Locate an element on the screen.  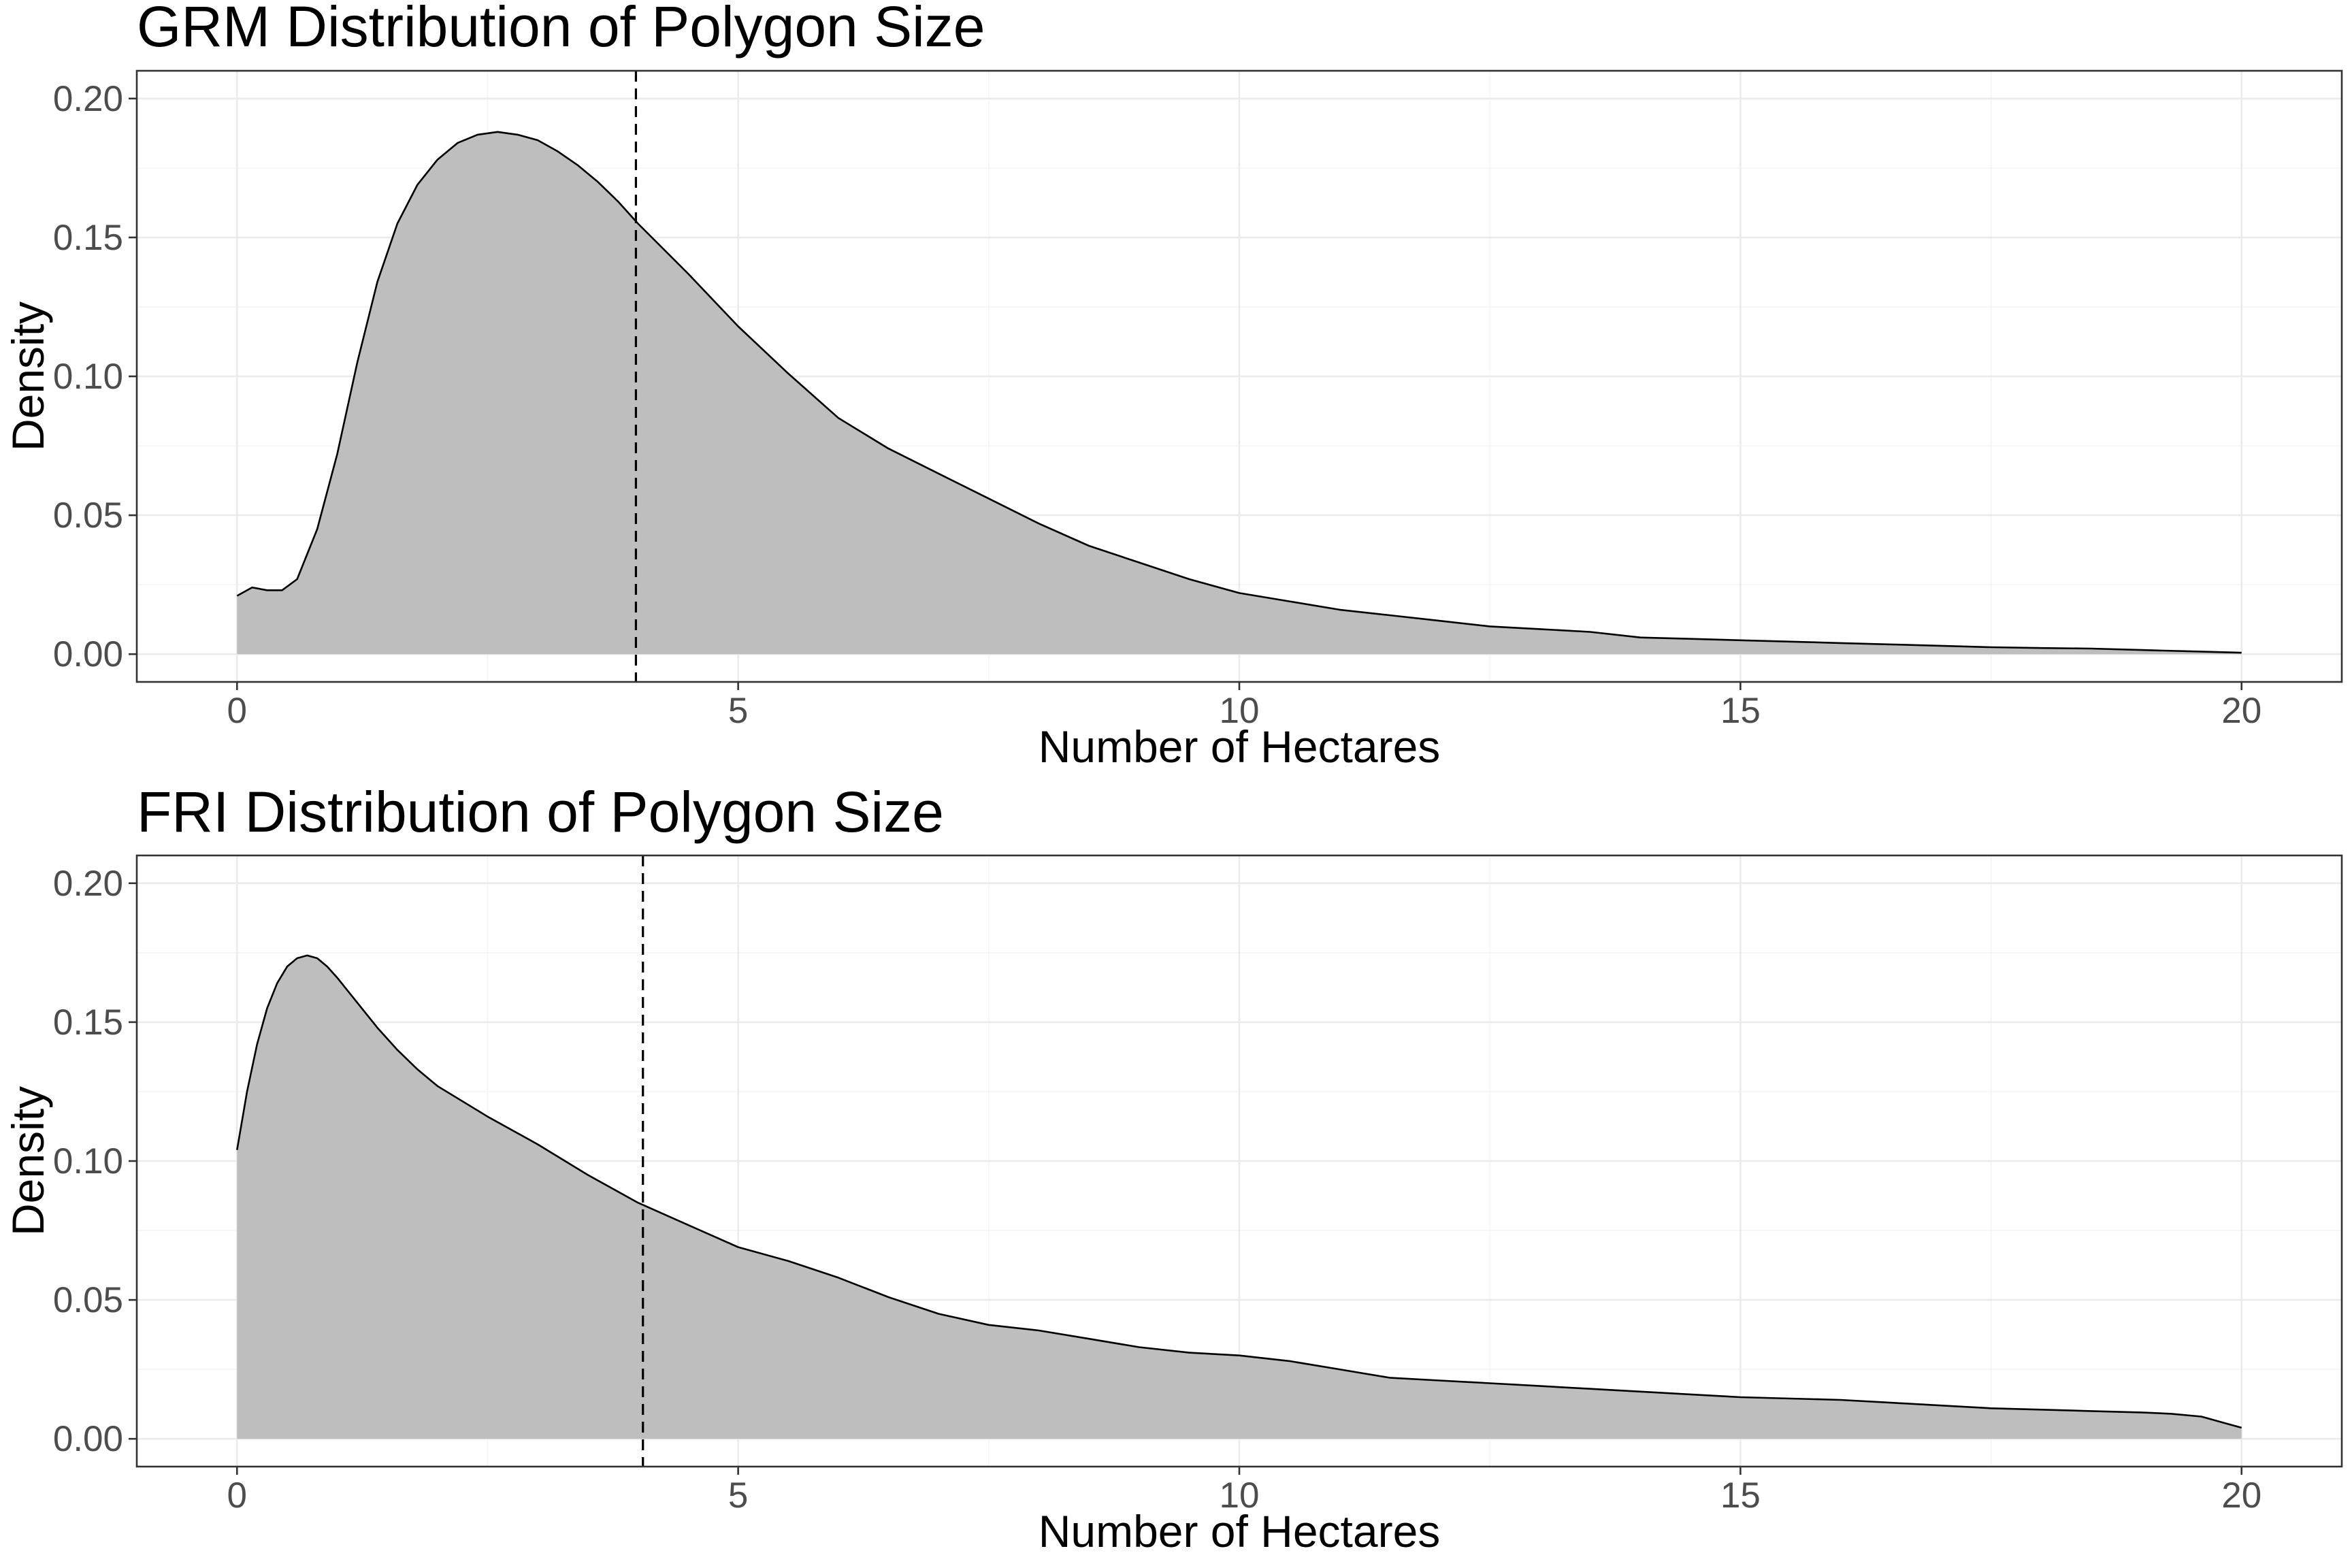
fri-y-tick-label: 0.00 is located at coordinates (88, 1439).